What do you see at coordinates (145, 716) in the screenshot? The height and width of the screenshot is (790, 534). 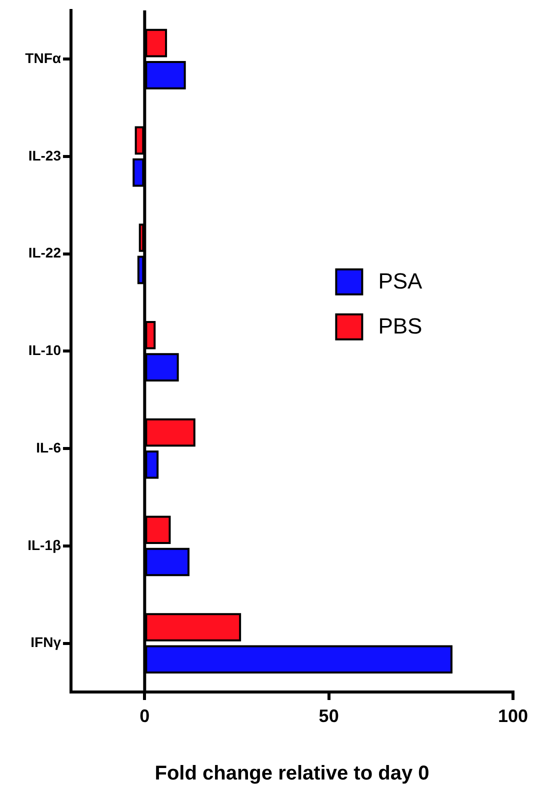 I see `x-tick-label: 0` at bounding box center [145, 716].